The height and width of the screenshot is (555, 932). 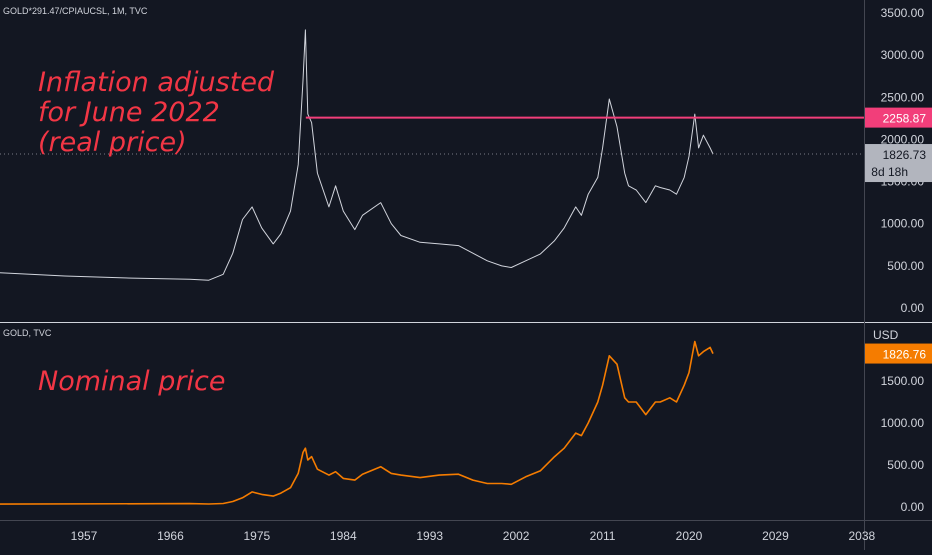 I want to click on x-tick-label: 1957, so click(x=84, y=536).